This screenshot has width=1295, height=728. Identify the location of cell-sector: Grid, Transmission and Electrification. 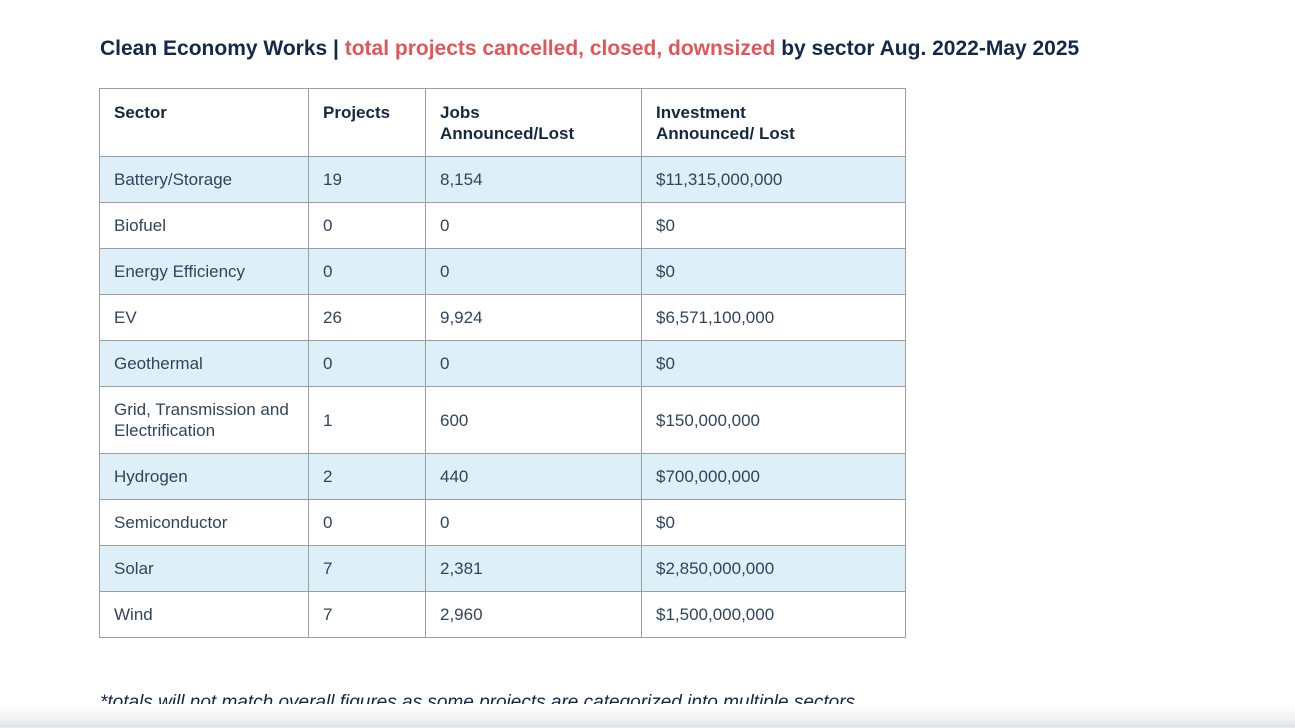
(204, 420).